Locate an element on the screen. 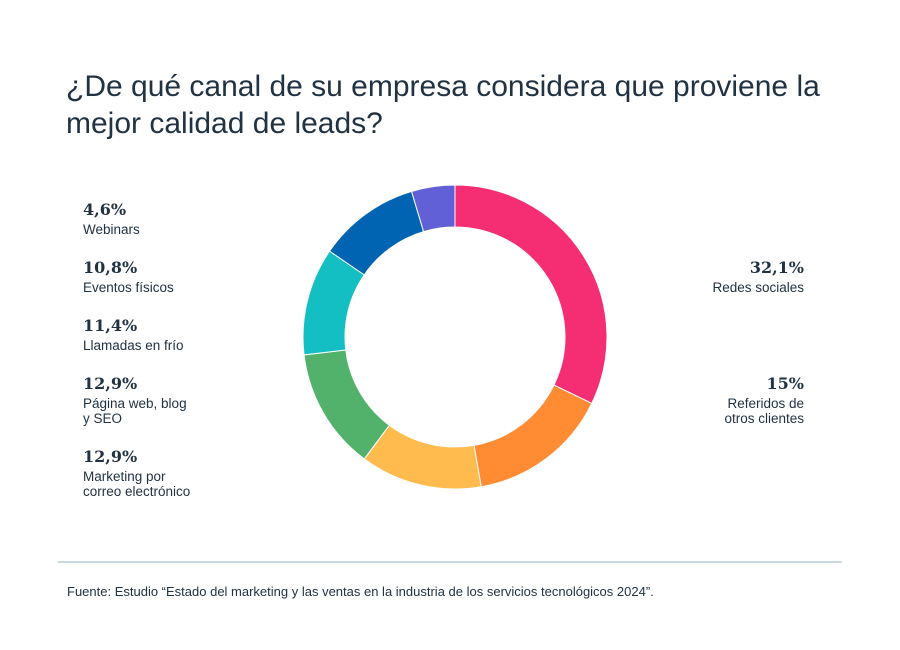 The width and height of the screenshot is (900, 650). value-label: 15% is located at coordinates (785, 383).